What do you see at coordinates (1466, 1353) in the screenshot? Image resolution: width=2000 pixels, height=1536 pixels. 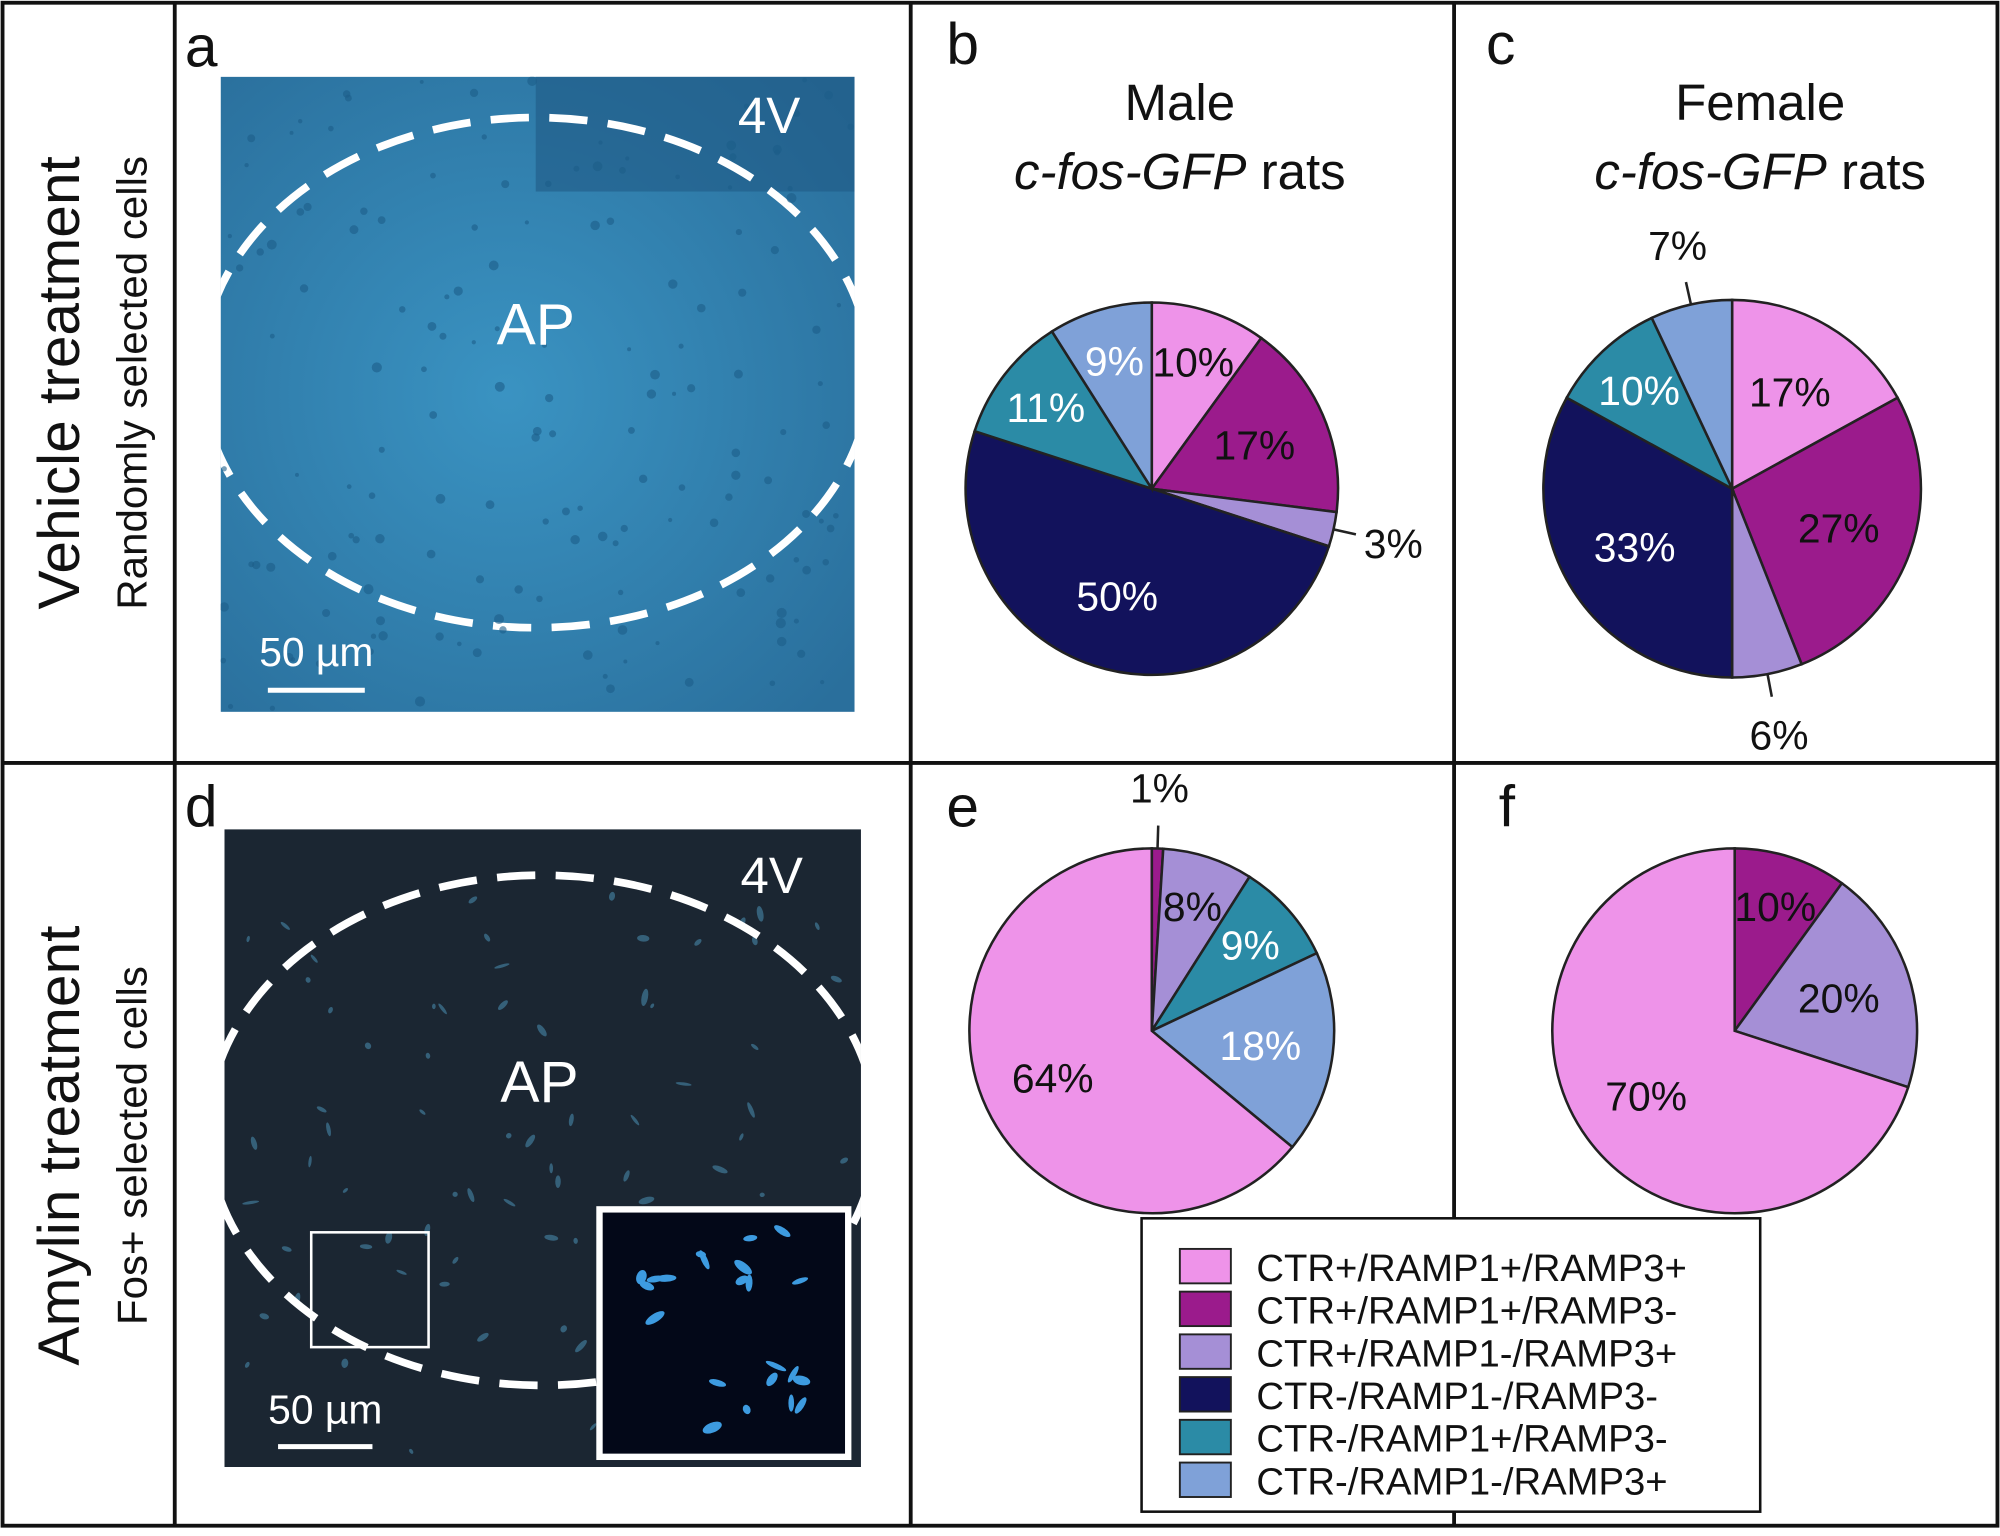 I see `legend-label: CTR+/RAMP1-/RAMP3+` at bounding box center [1466, 1353].